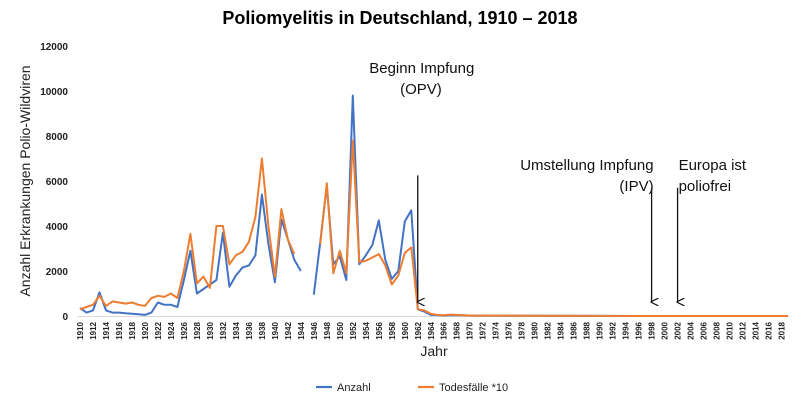 Image resolution: width=800 pixels, height=406 pixels. I want to click on annotation-0-line-1: (OPV), so click(421, 89).